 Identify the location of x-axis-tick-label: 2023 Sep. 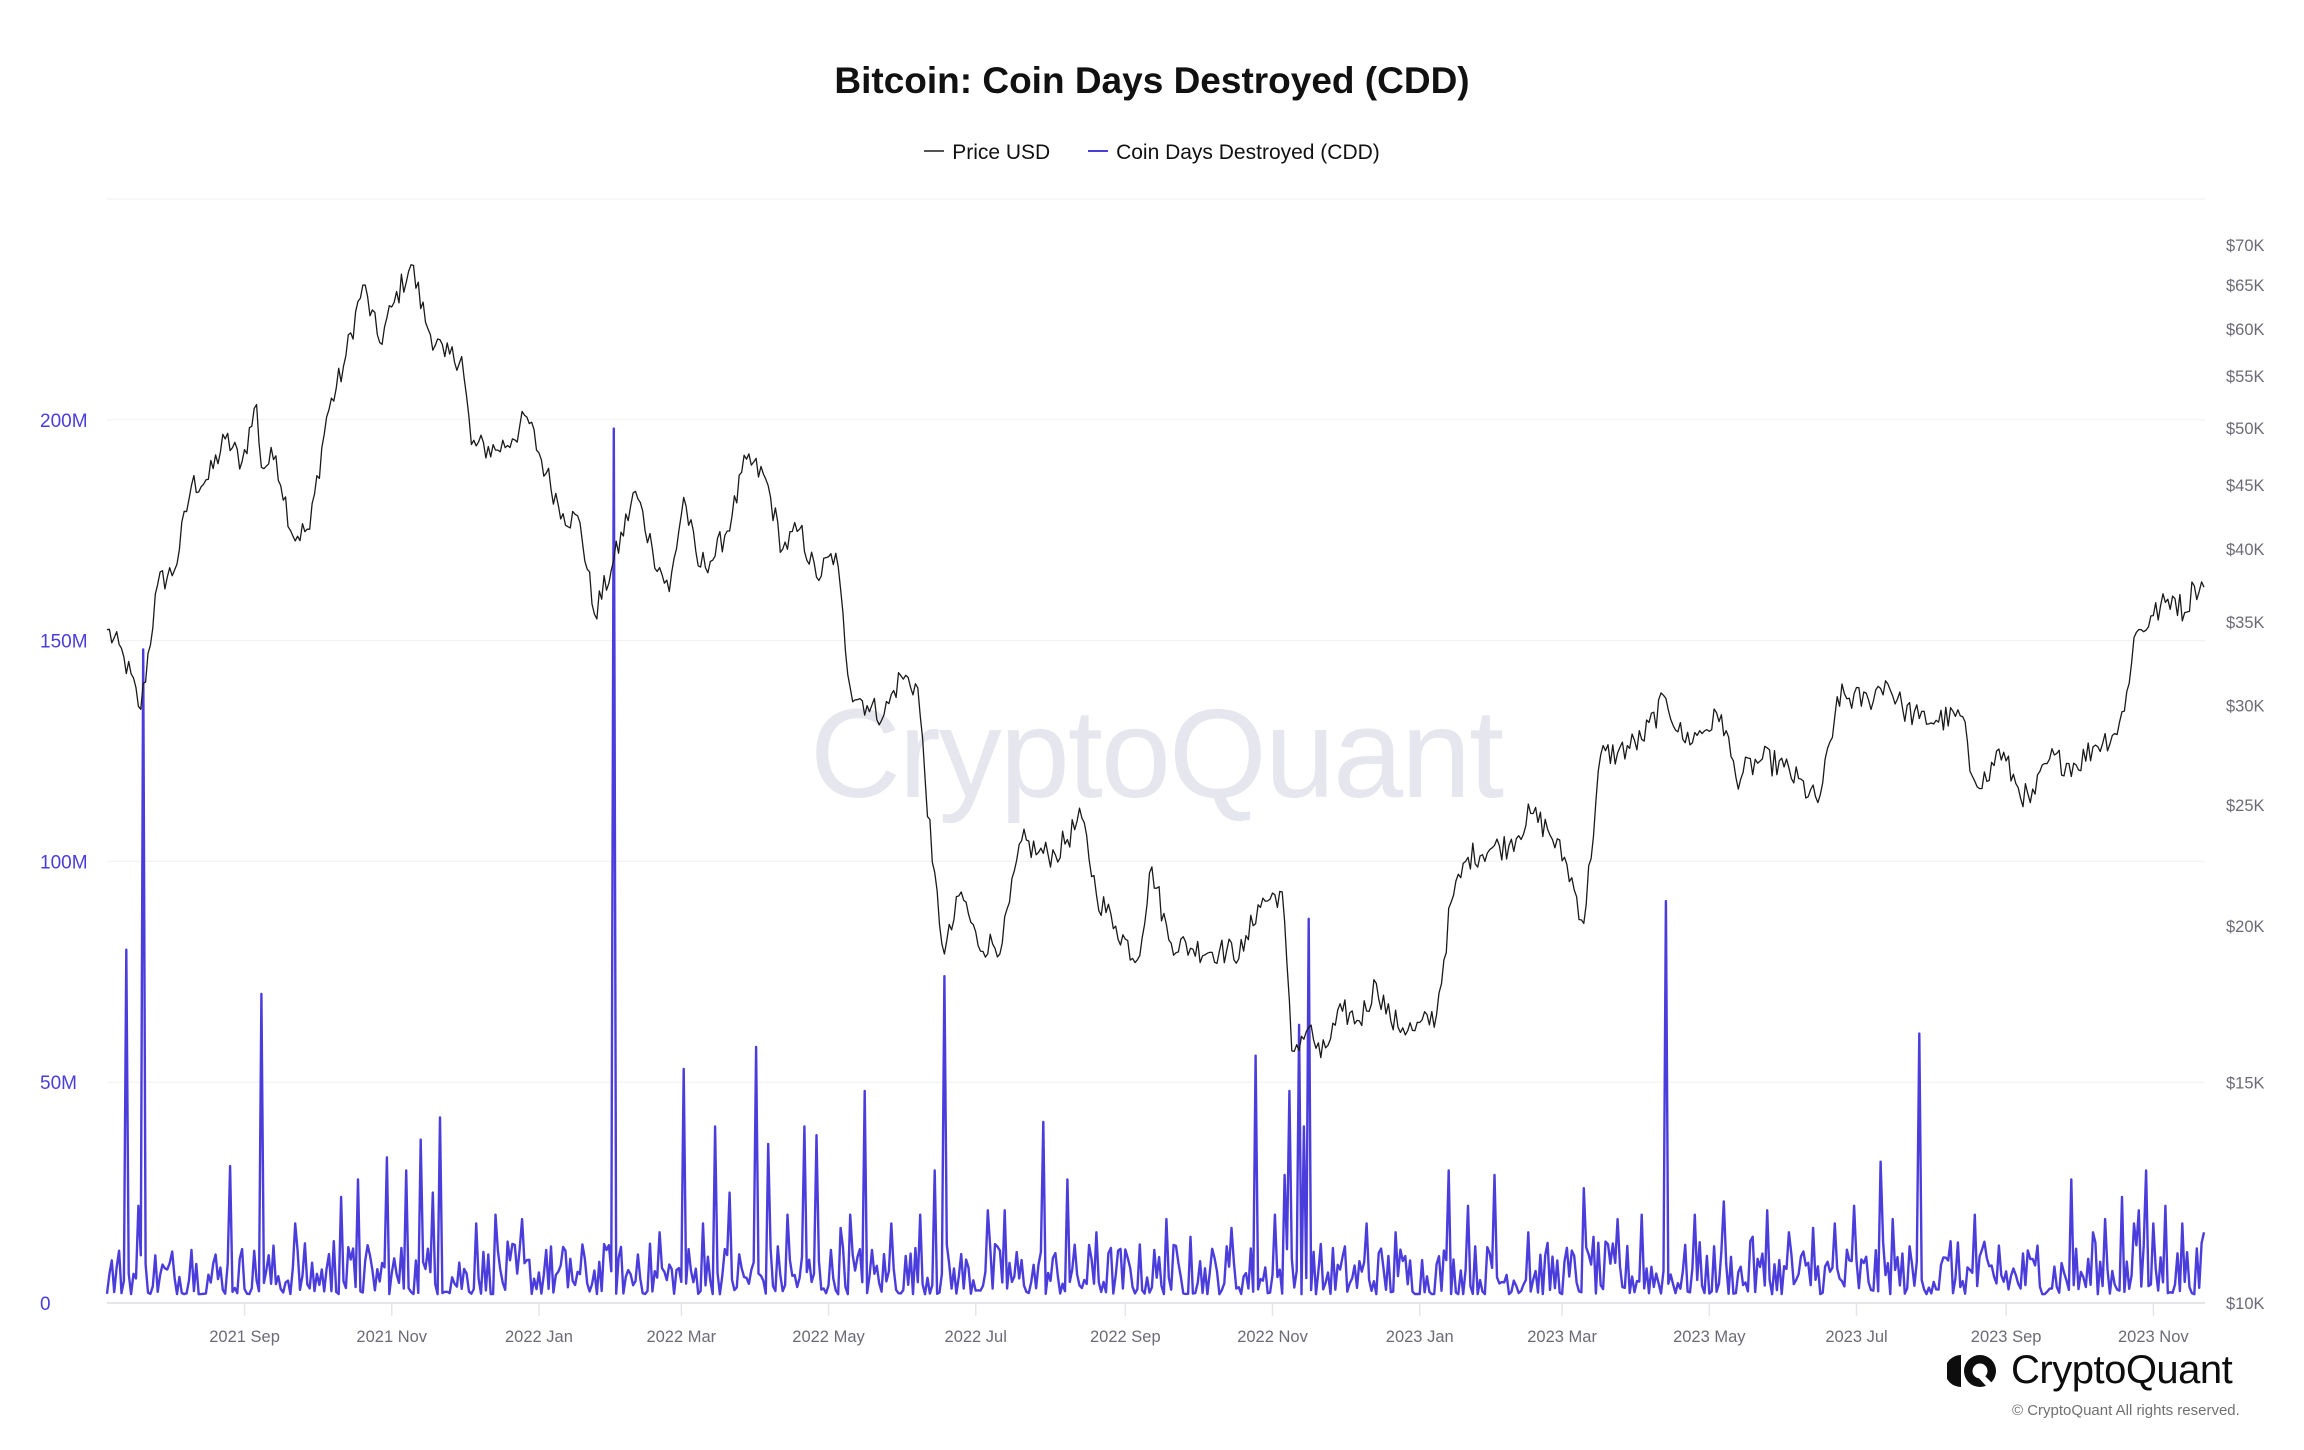
(2006, 1337).